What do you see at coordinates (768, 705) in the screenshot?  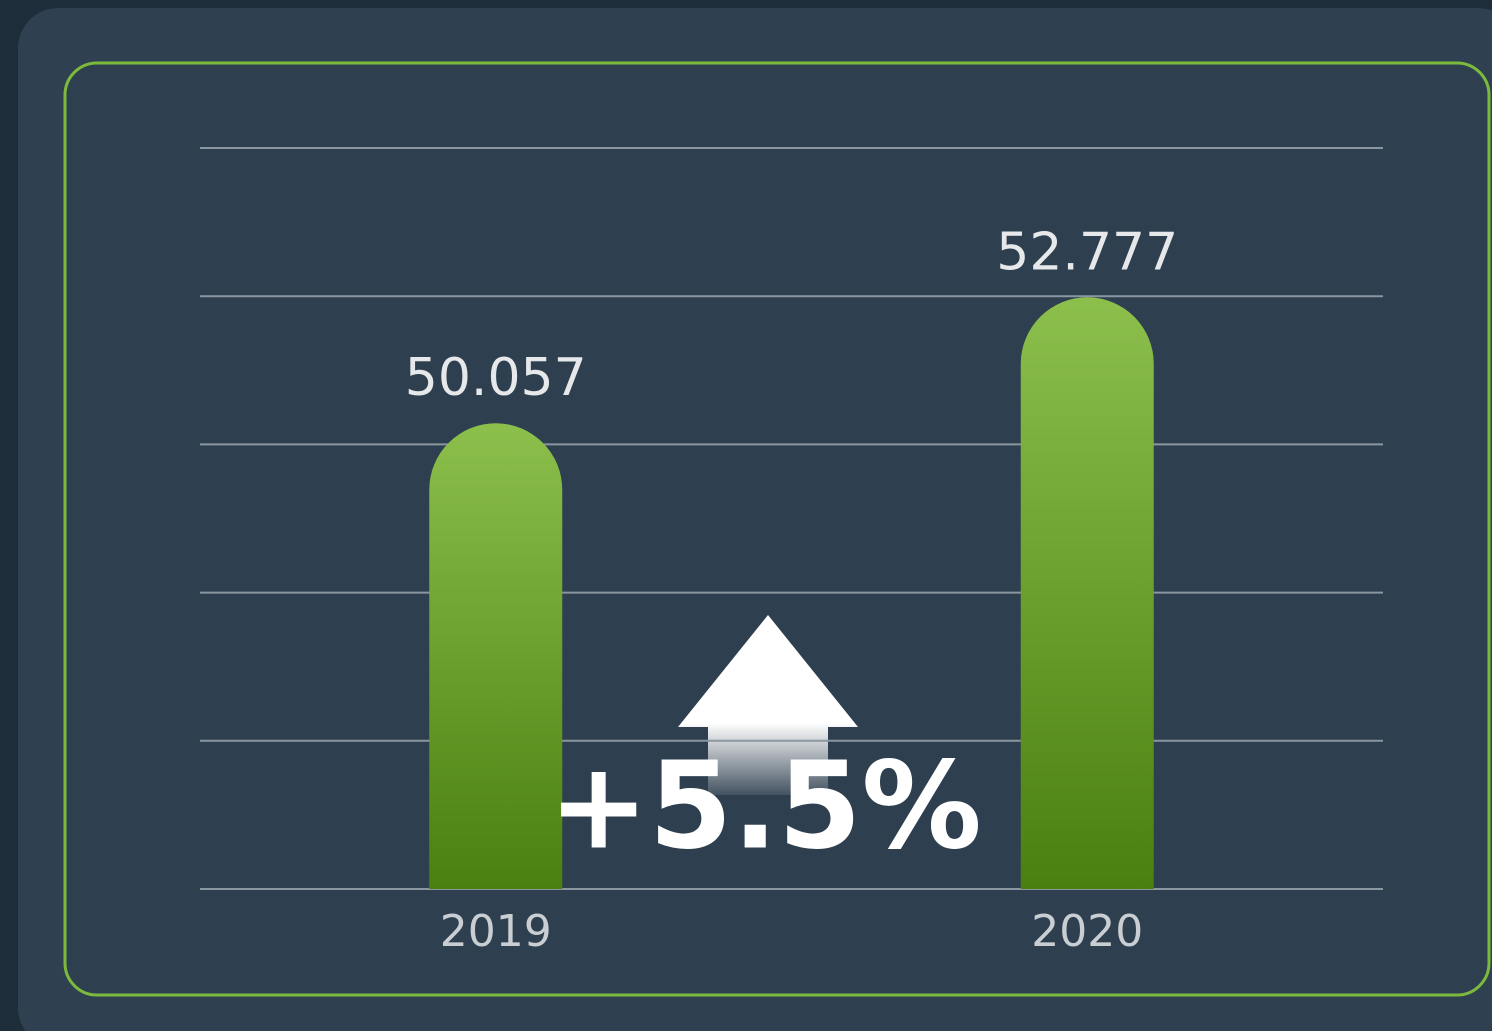 I see `up-arrow` at bounding box center [768, 705].